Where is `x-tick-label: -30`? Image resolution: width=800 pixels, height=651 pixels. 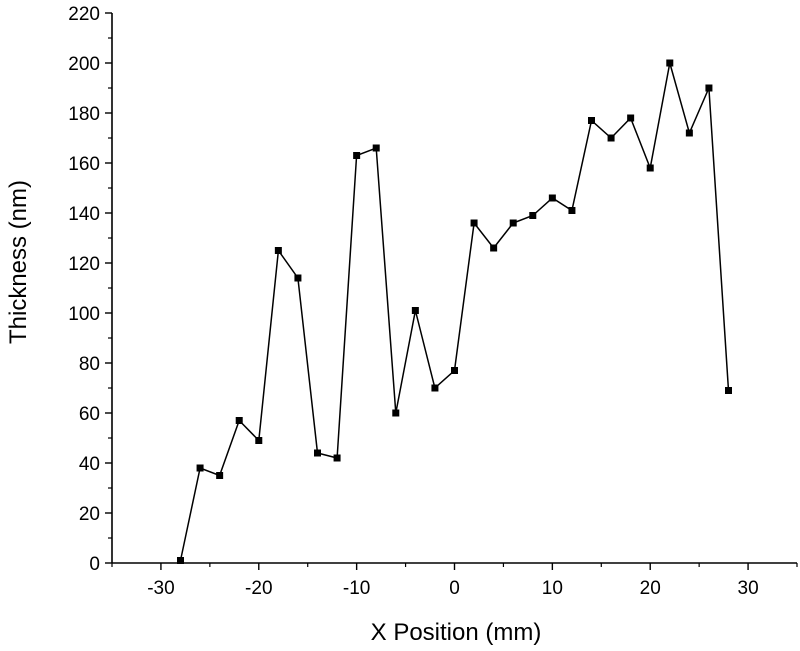 x-tick-label: -30 is located at coordinates (160, 588).